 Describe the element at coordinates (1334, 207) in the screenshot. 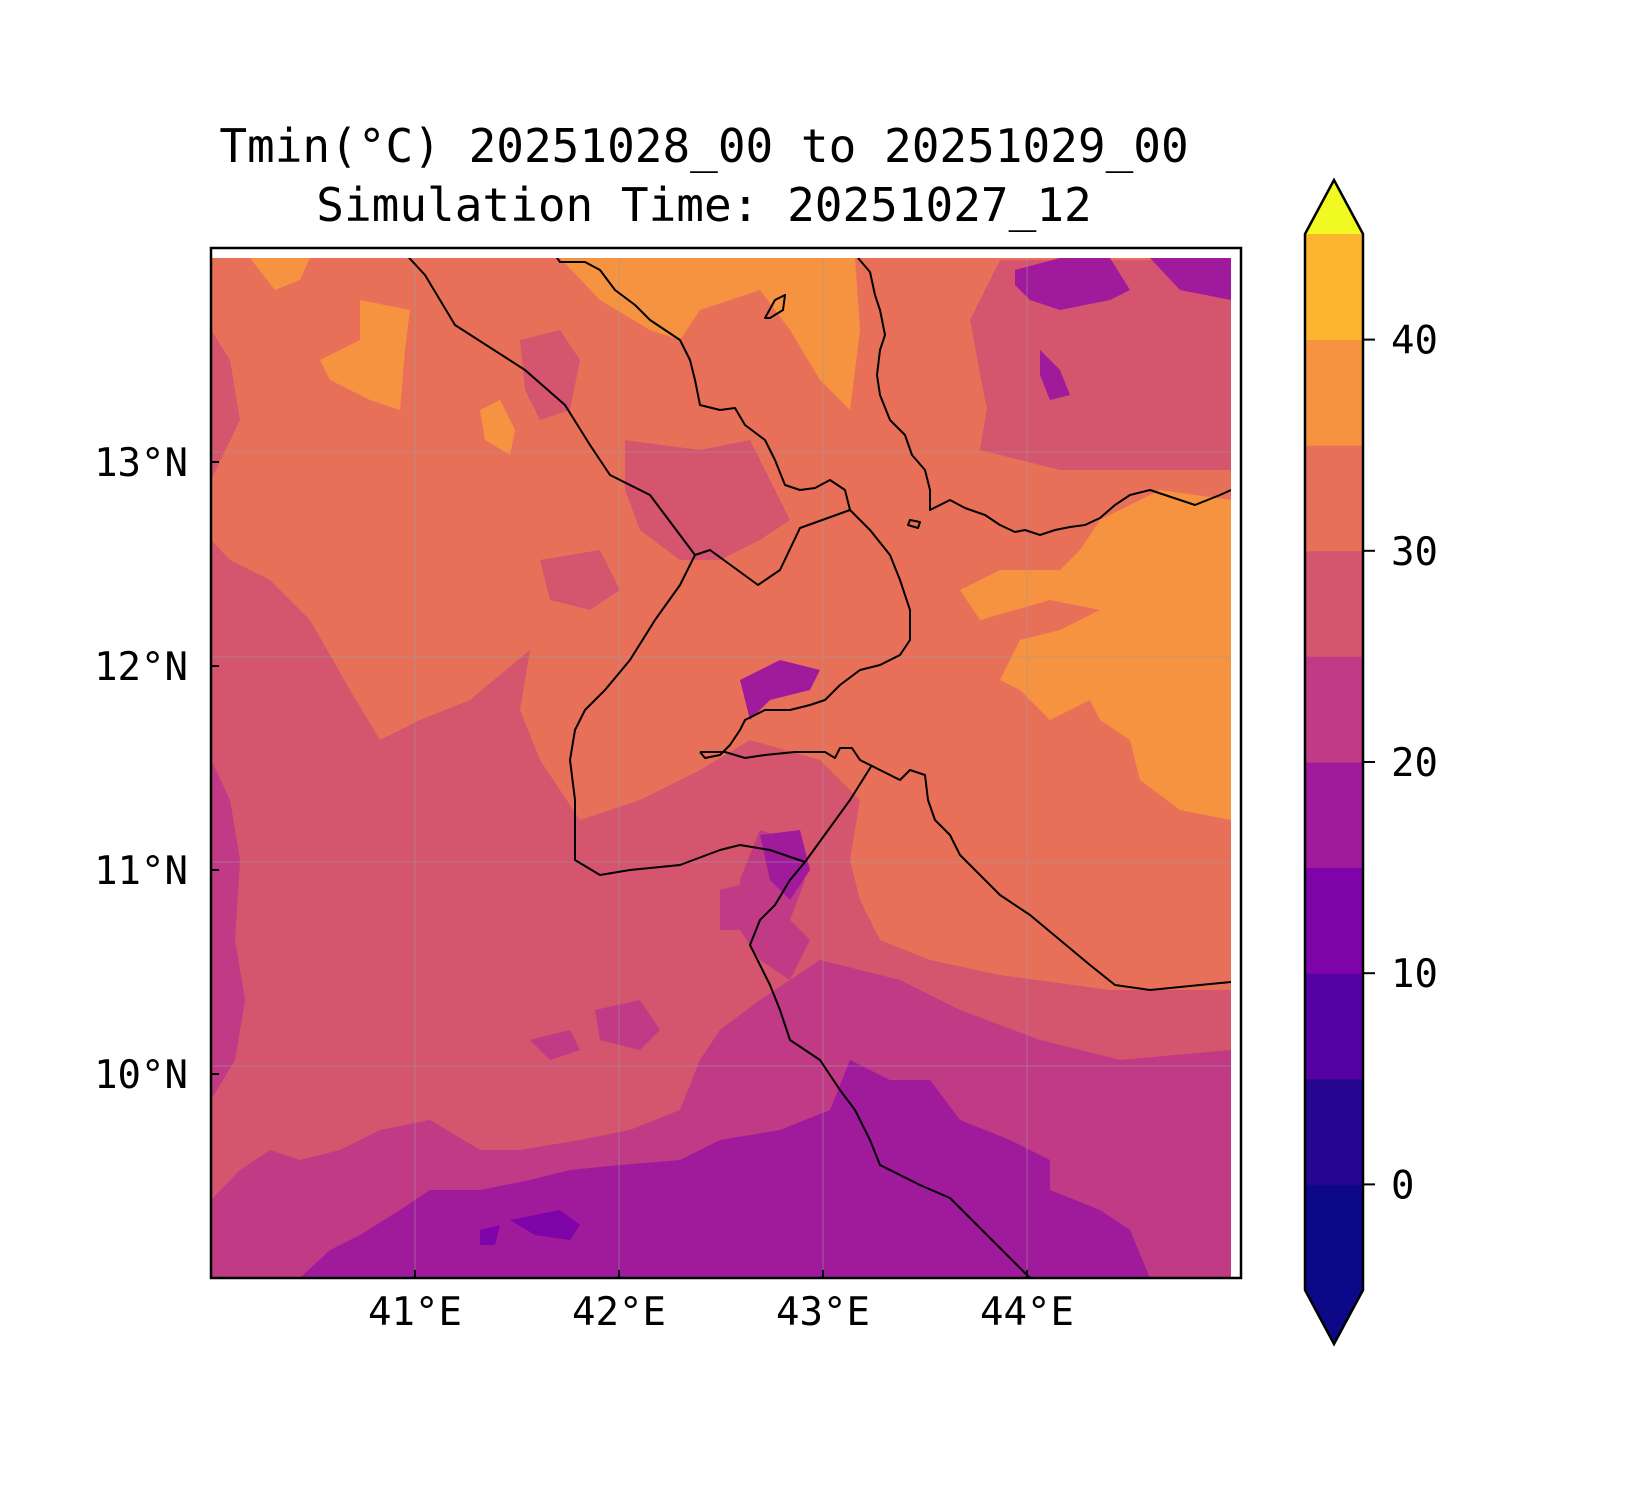

I see `colorbar-extend-max` at that location.